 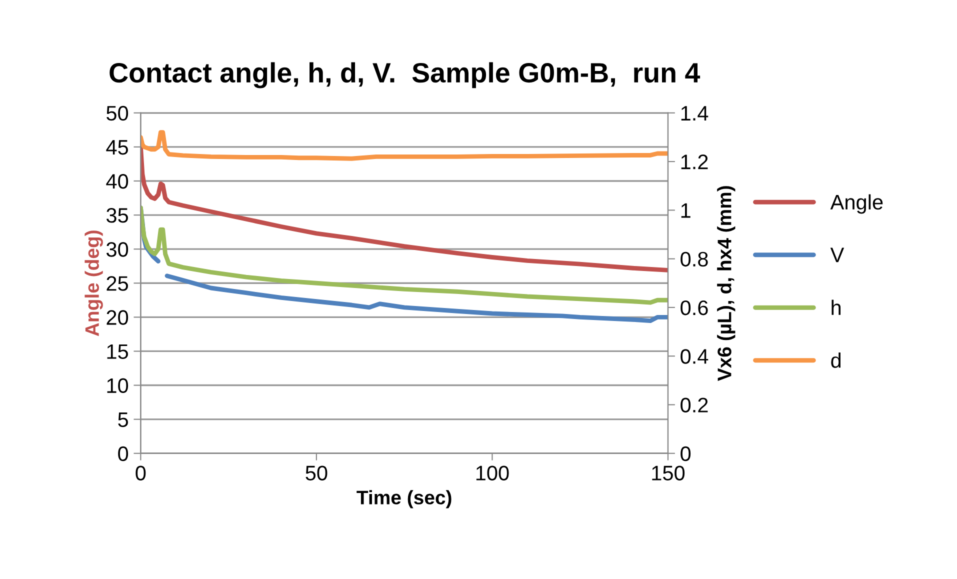 What do you see at coordinates (837, 255) in the screenshot?
I see `legend-label: V` at bounding box center [837, 255].